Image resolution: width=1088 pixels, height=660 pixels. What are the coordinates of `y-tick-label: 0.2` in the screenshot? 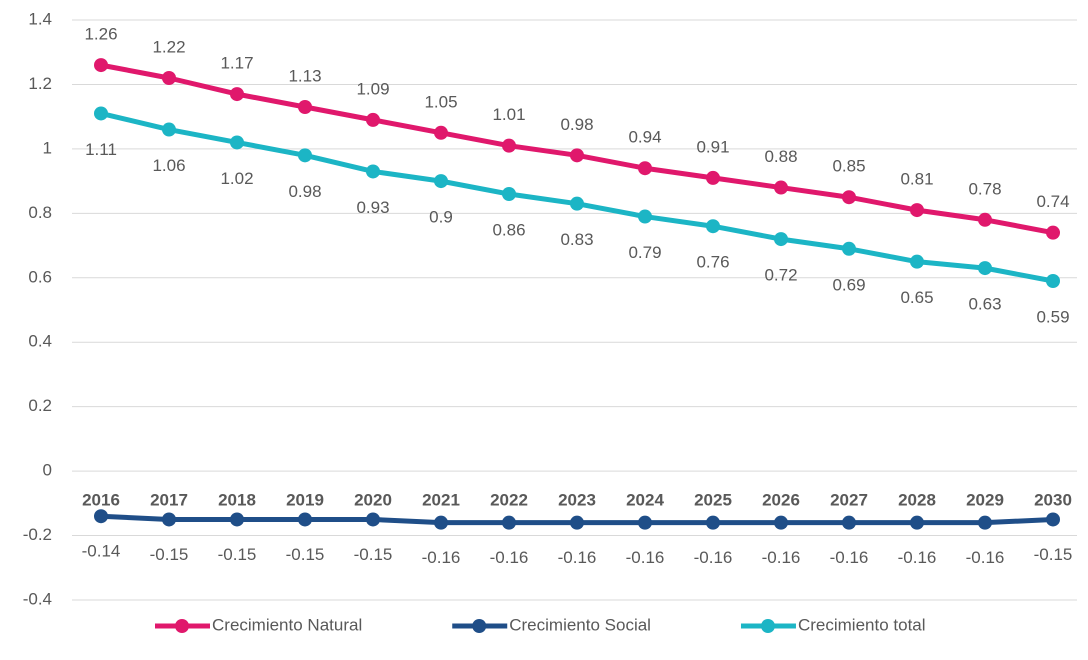 It's located at (40, 405).